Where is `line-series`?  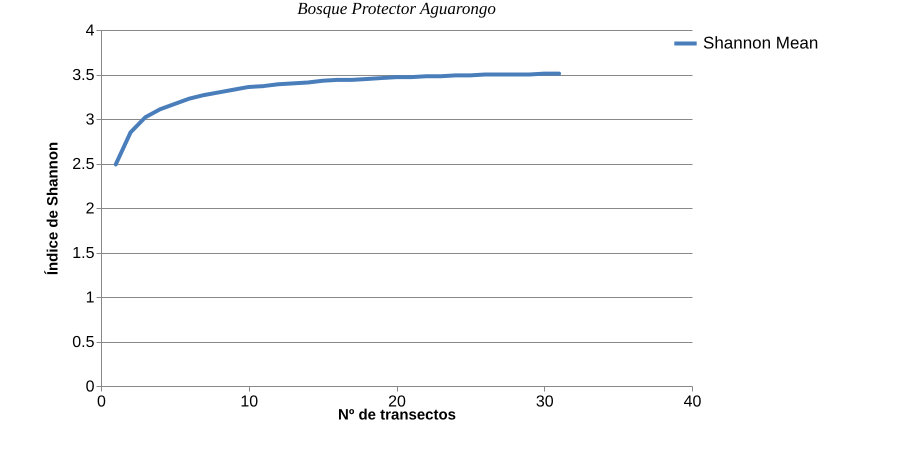
line-series is located at coordinates (338, 119).